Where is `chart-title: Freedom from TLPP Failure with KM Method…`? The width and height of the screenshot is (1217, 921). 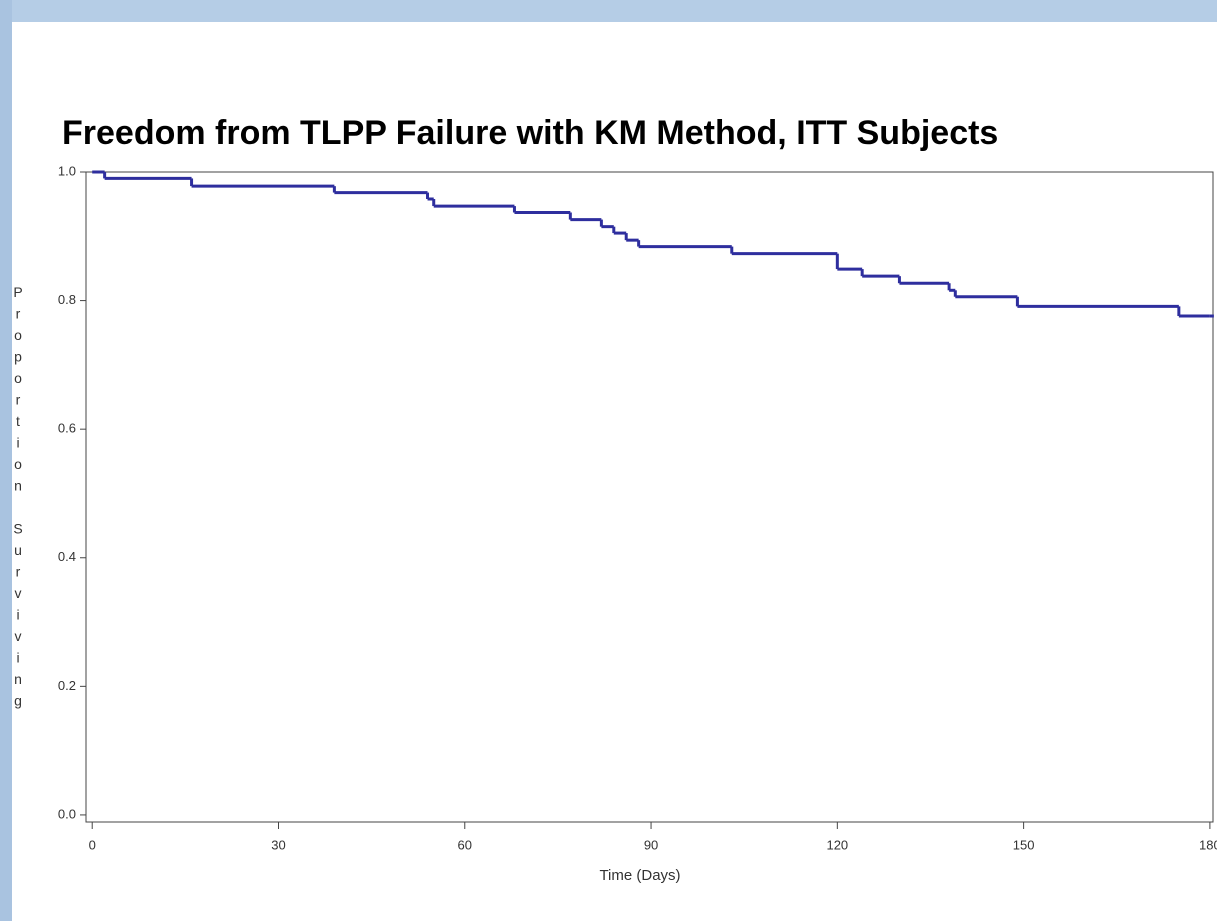
chart-title: Freedom from TLPP Failure with KM Method… is located at coordinates (530, 133).